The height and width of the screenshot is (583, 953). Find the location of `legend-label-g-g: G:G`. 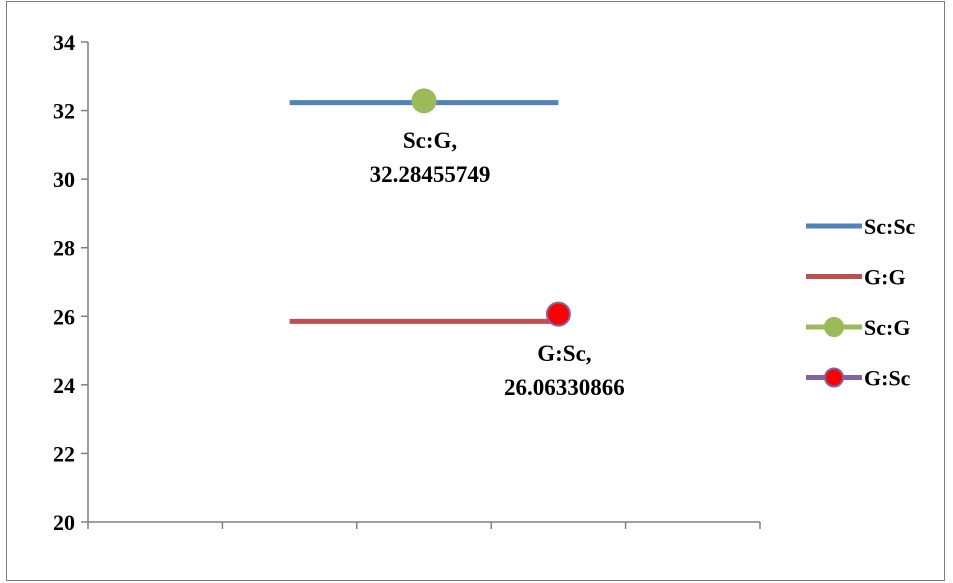

legend-label-g-g: G:G is located at coordinates (885, 277).